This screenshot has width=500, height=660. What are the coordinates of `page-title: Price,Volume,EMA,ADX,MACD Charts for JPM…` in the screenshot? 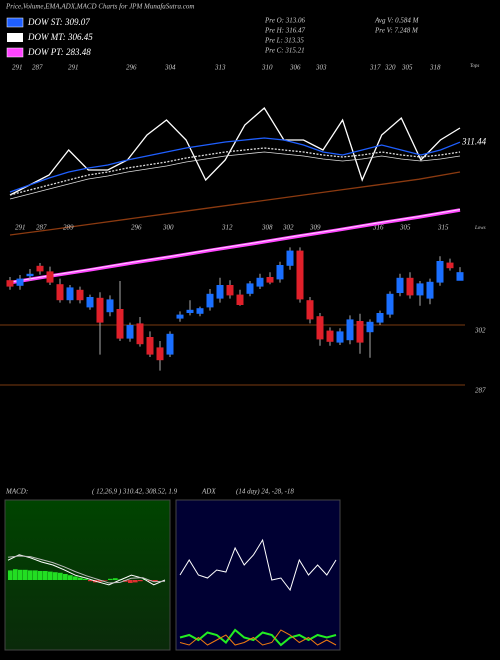 It's located at (99, 7).